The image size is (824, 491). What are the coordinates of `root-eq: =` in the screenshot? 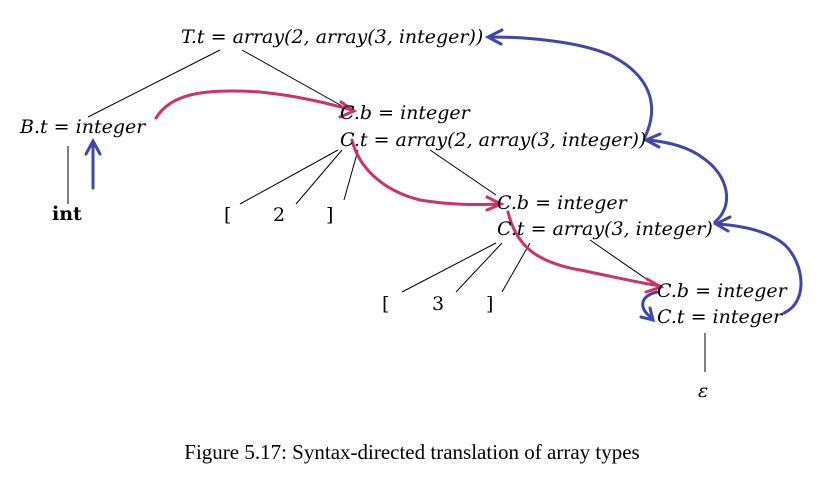 It's located at (218, 37).